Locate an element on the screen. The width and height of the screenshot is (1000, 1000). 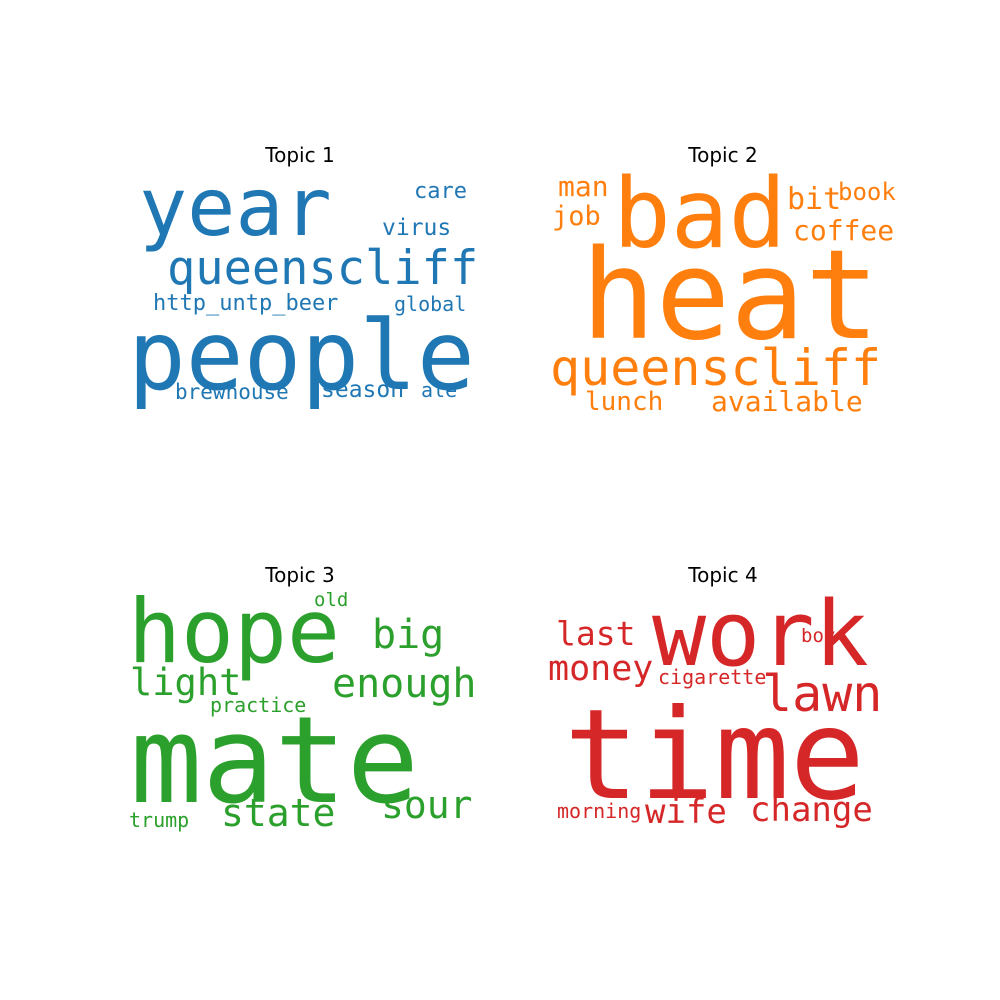
topic-title: Topic 2 is located at coordinates (723, 155).